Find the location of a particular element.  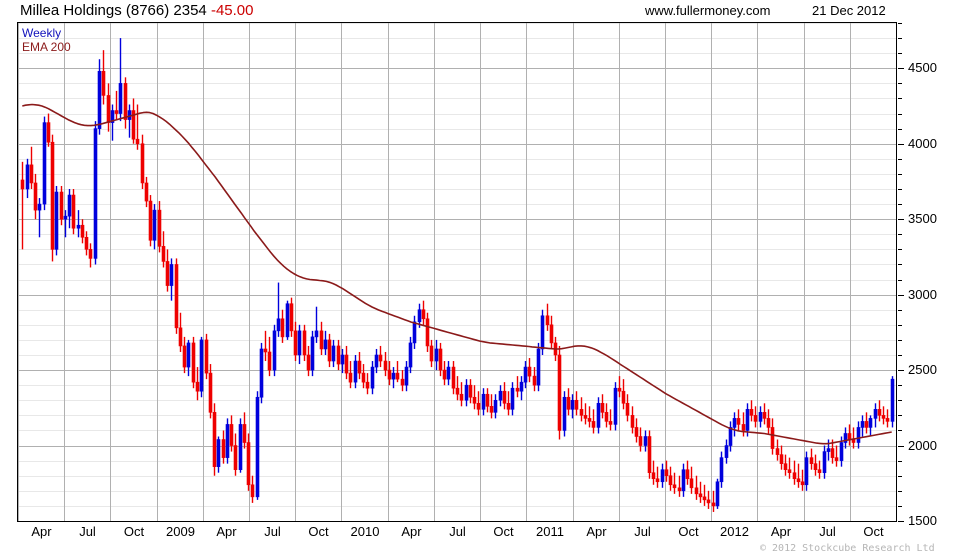

instrument-name: Millea Holdings (8766) 2354 is located at coordinates (115, 10).